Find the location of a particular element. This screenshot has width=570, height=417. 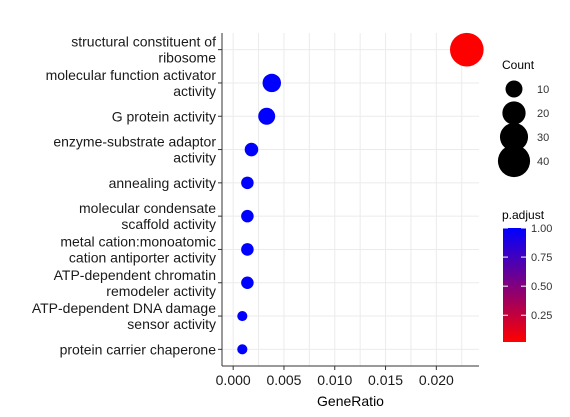

category-label: protein carrier chaperone is located at coordinates (138, 349).